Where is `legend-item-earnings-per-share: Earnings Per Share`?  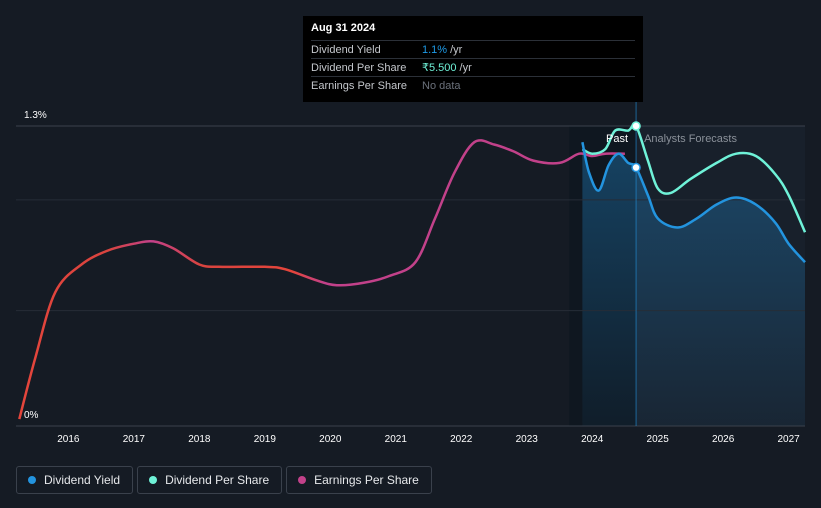
legend-item-earnings-per-share: Earnings Per Share is located at coordinates (359, 480).